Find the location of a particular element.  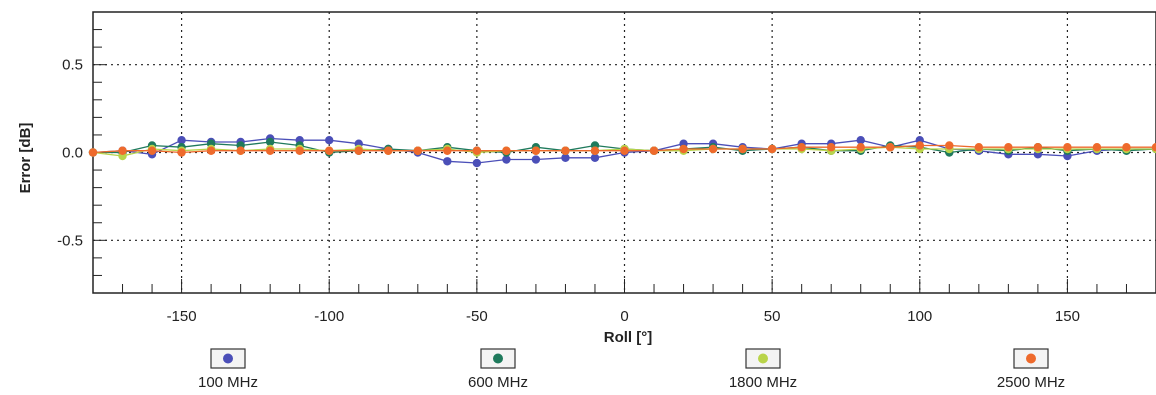

legend-item: 600 MHz is located at coordinates (498, 369).